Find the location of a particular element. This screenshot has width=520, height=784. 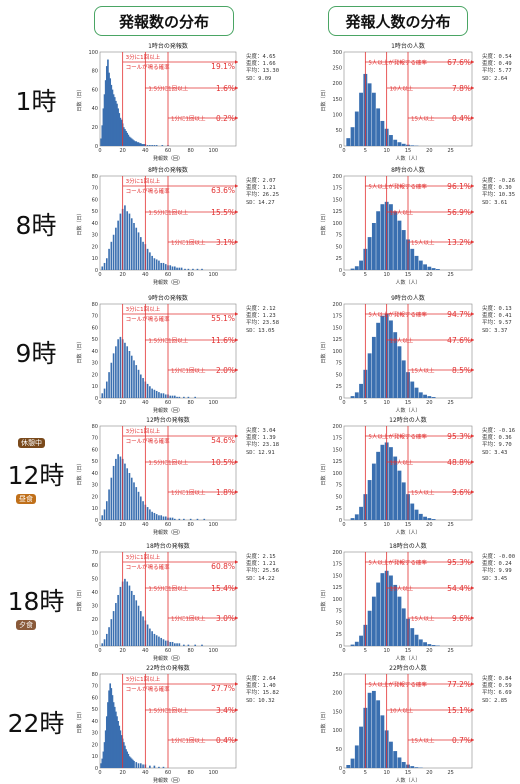

chart-title: 9時台の人数 is located at coordinates (408, 298).